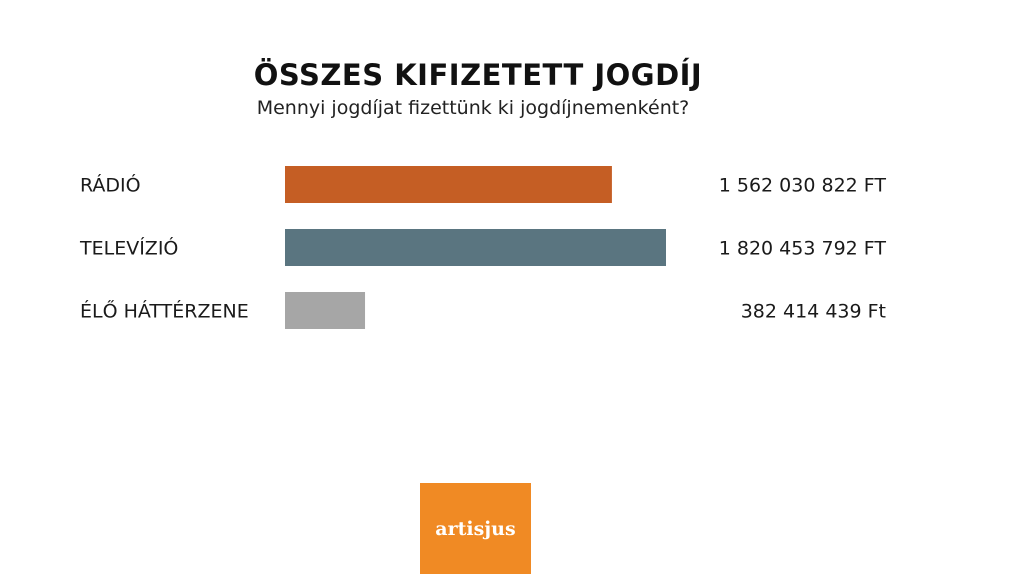 Image resolution: width=1024 pixels, height=574 pixels. Describe the element at coordinates (813, 312) in the screenshot. I see `value-label: 382 414 439 Ft` at that location.